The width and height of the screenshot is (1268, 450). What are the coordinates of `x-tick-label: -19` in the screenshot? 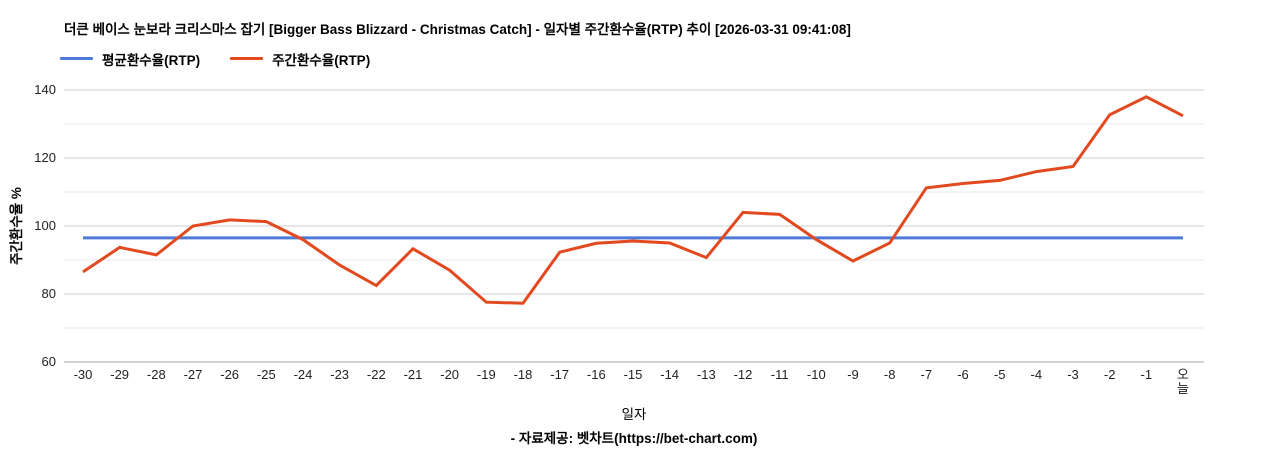 It's located at (486, 374).